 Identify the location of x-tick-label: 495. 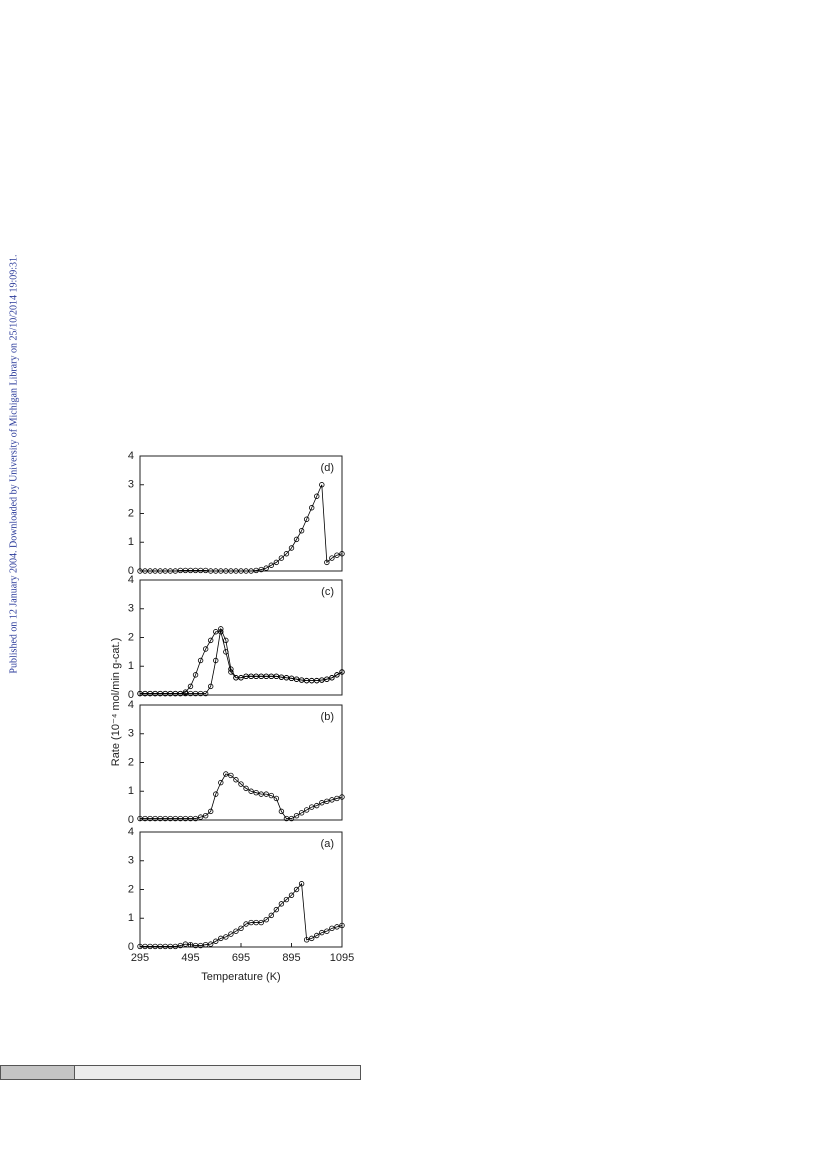
(190, 958).